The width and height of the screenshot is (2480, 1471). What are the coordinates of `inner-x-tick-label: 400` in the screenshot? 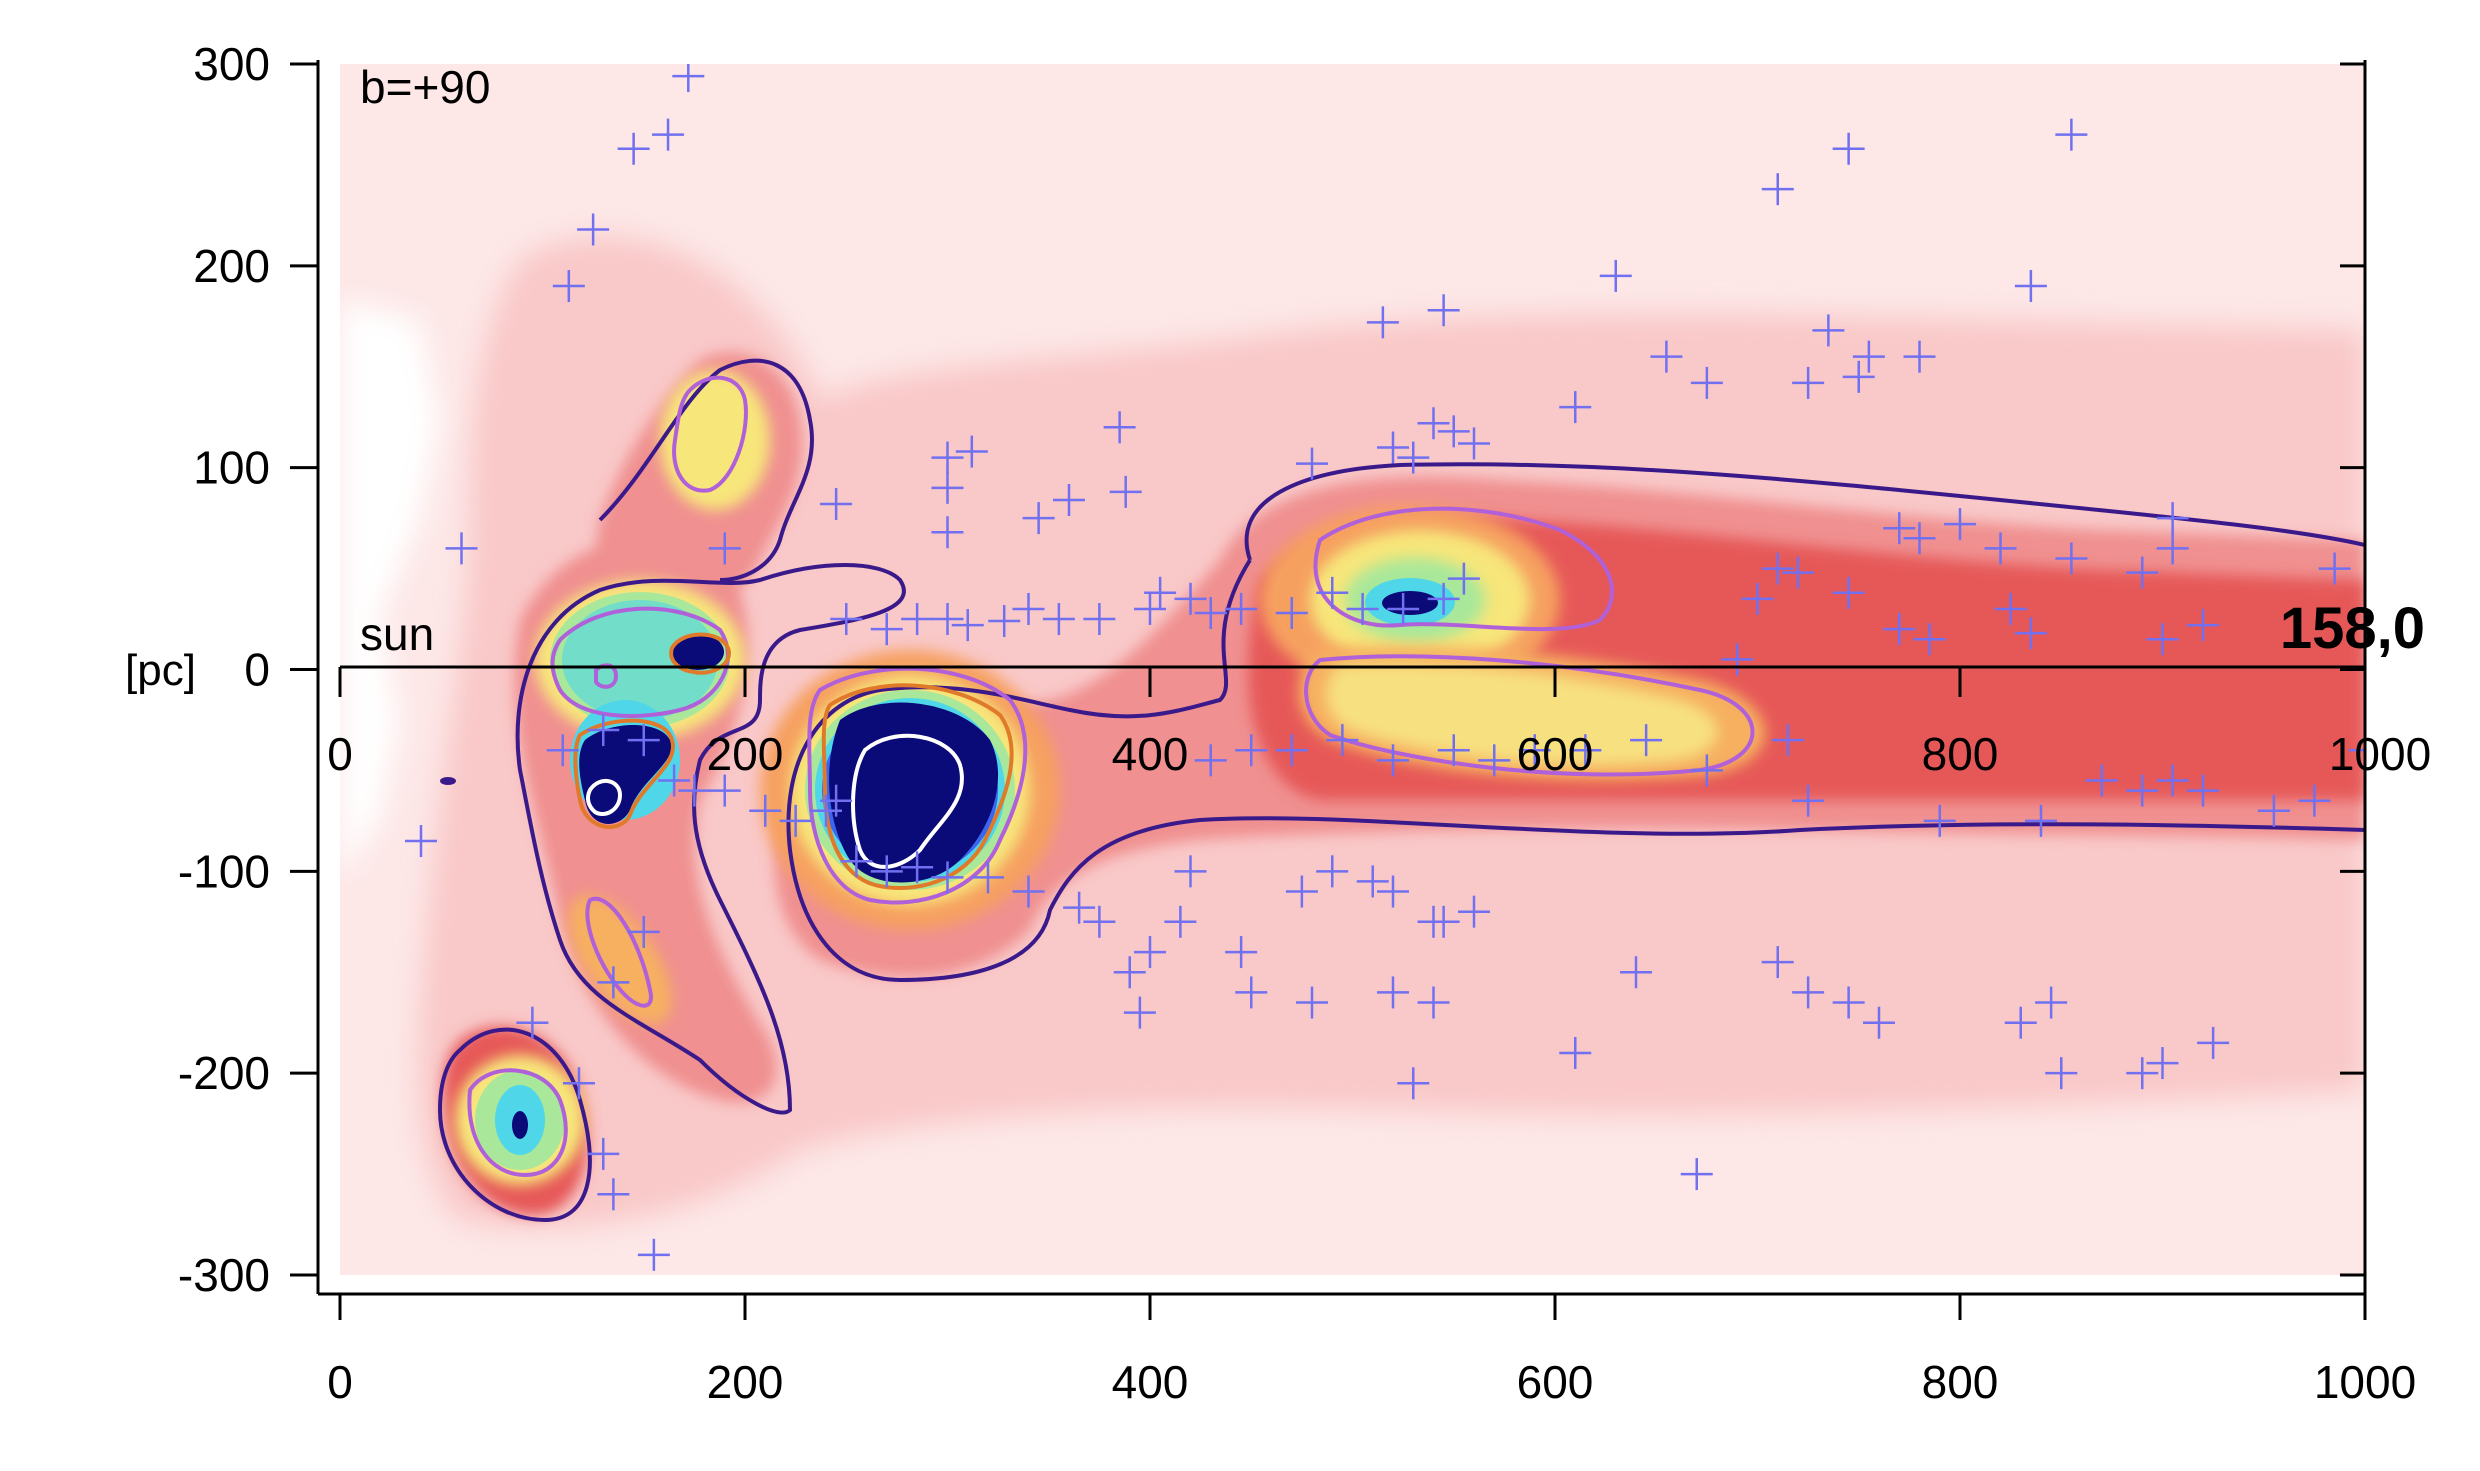 It's located at (1150, 754).